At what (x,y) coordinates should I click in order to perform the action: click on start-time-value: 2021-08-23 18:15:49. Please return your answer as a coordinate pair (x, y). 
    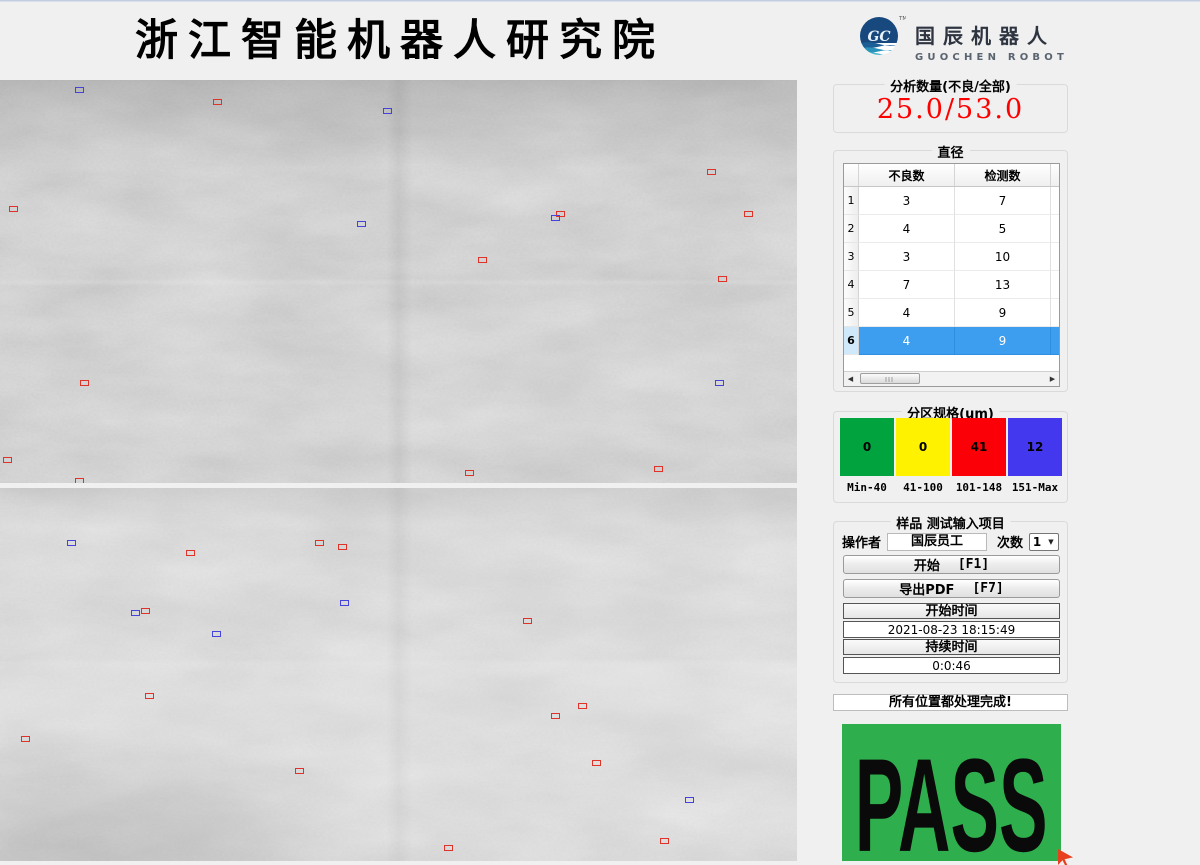
    Looking at the image, I should click on (951, 629).